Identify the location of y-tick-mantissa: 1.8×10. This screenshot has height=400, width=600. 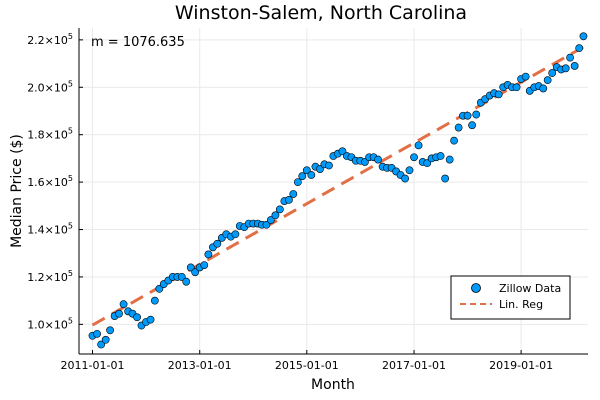
(47, 135).